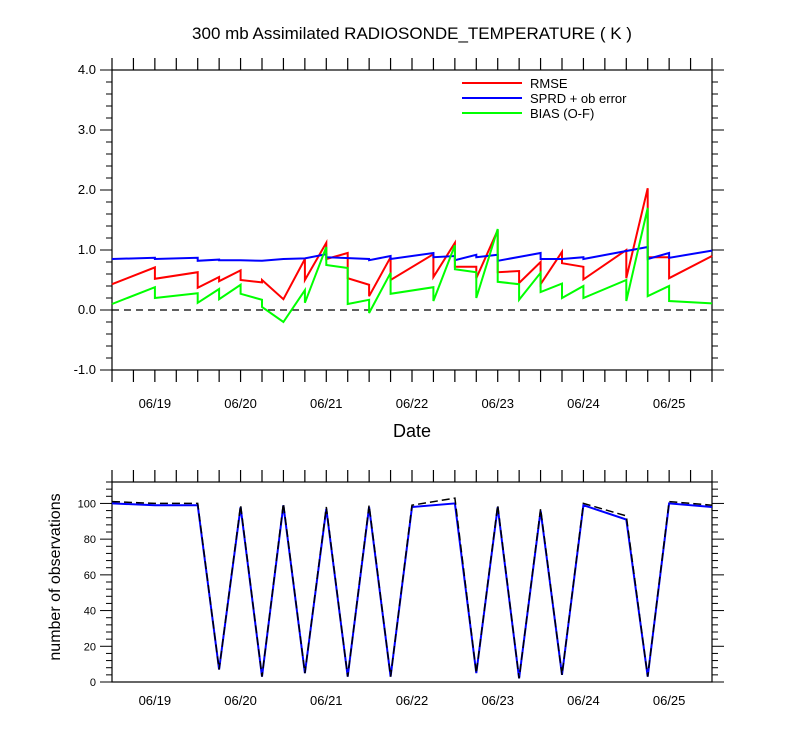 The width and height of the screenshot is (800, 750). Describe the element at coordinates (90, 576) in the screenshot. I see `y-tick-label: 60` at that location.